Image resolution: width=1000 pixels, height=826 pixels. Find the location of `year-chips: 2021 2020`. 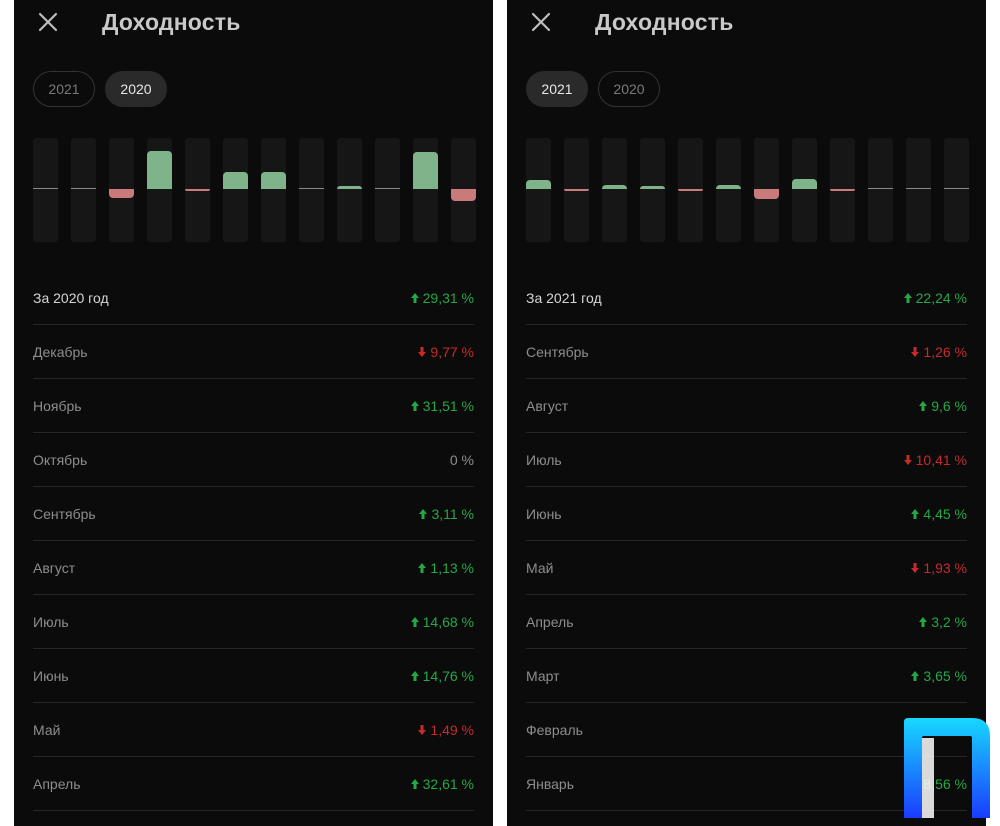

year-chips: 2021 2020 is located at coordinates (593, 90).